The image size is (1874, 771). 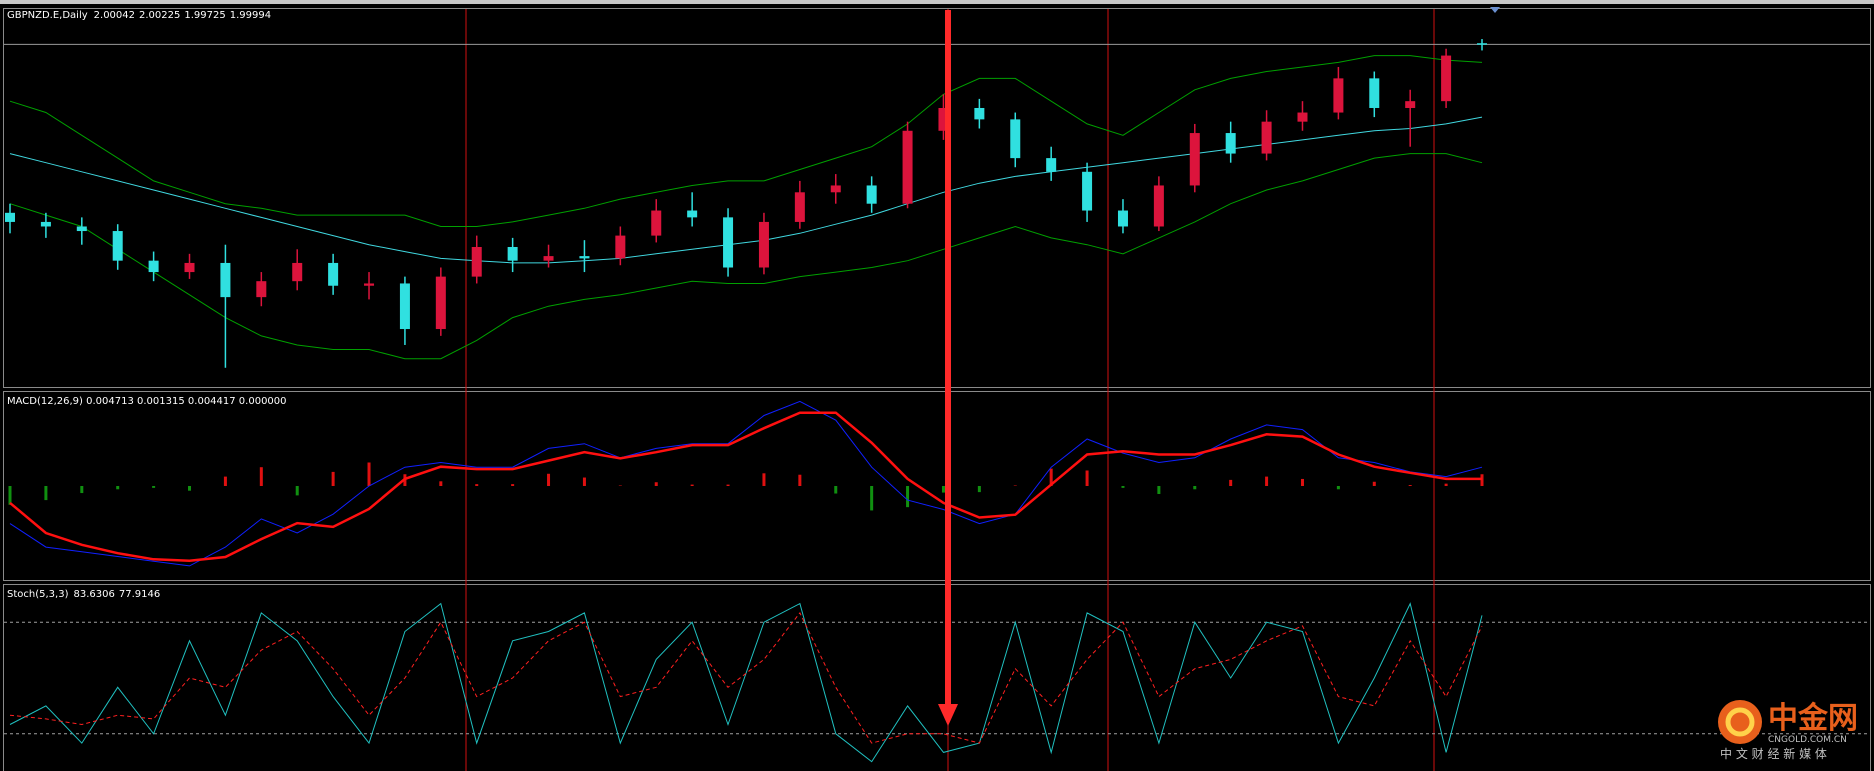 What do you see at coordinates (937, 2) in the screenshot?
I see `top-strip` at bounding box center [937, 2].